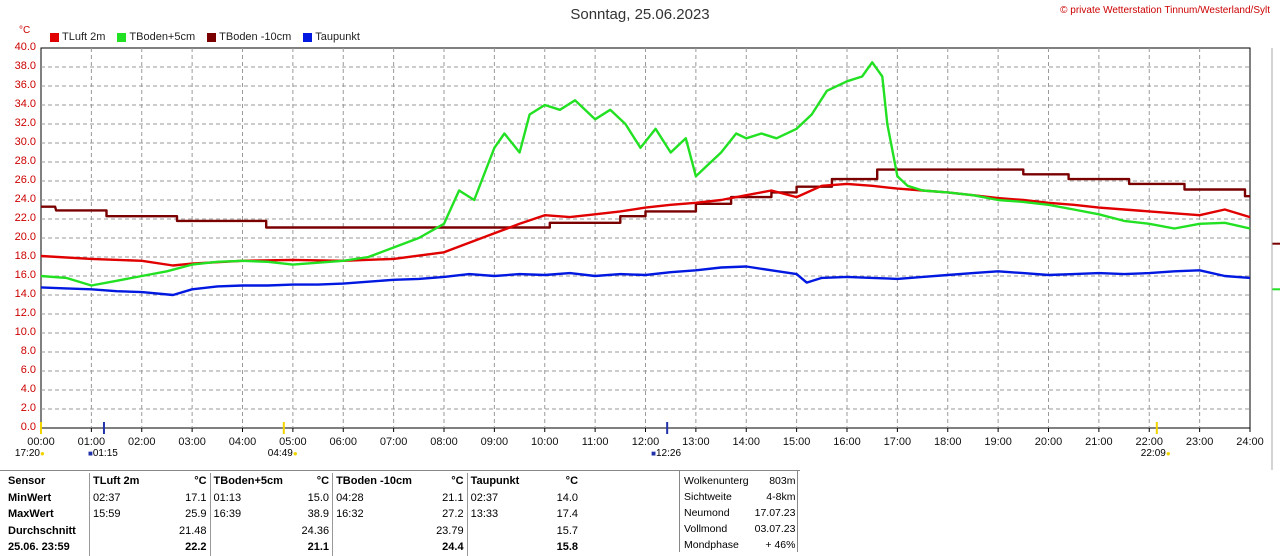 This screenshot has width=1280, height=556. Describe the element at coordinates (28, 427) in the screenshot. I see `y-tick-label: 0.0` at that location.